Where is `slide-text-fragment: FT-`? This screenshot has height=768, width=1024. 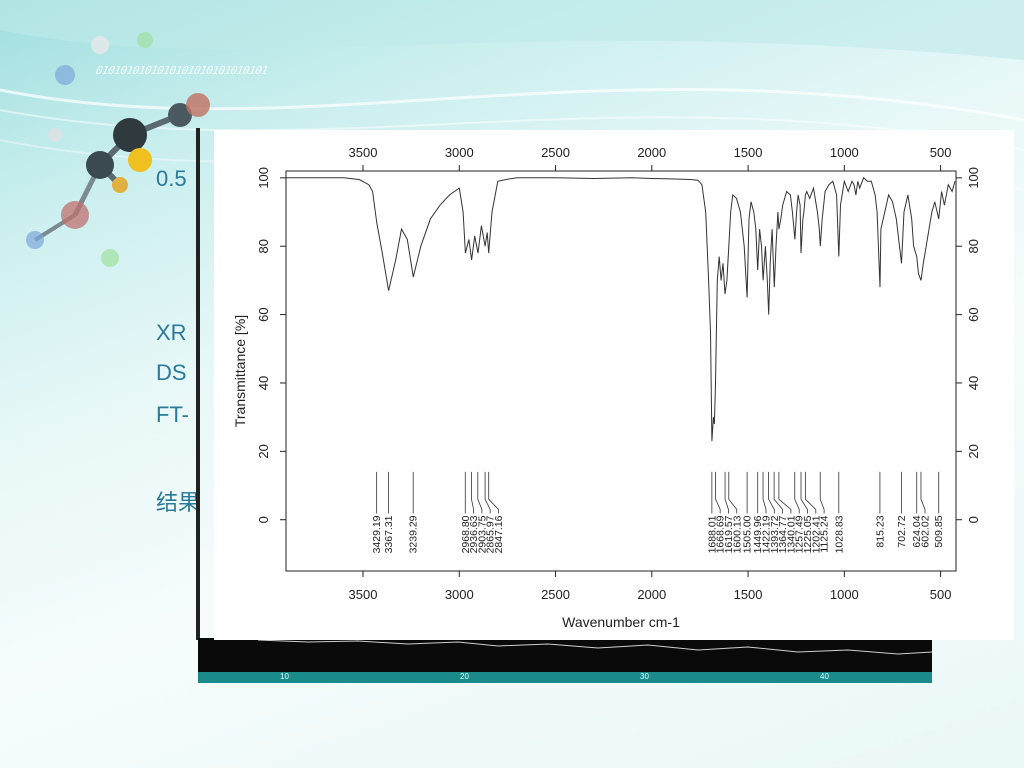
slide-text-fragment: FT- is located at coordinates (172, 414).